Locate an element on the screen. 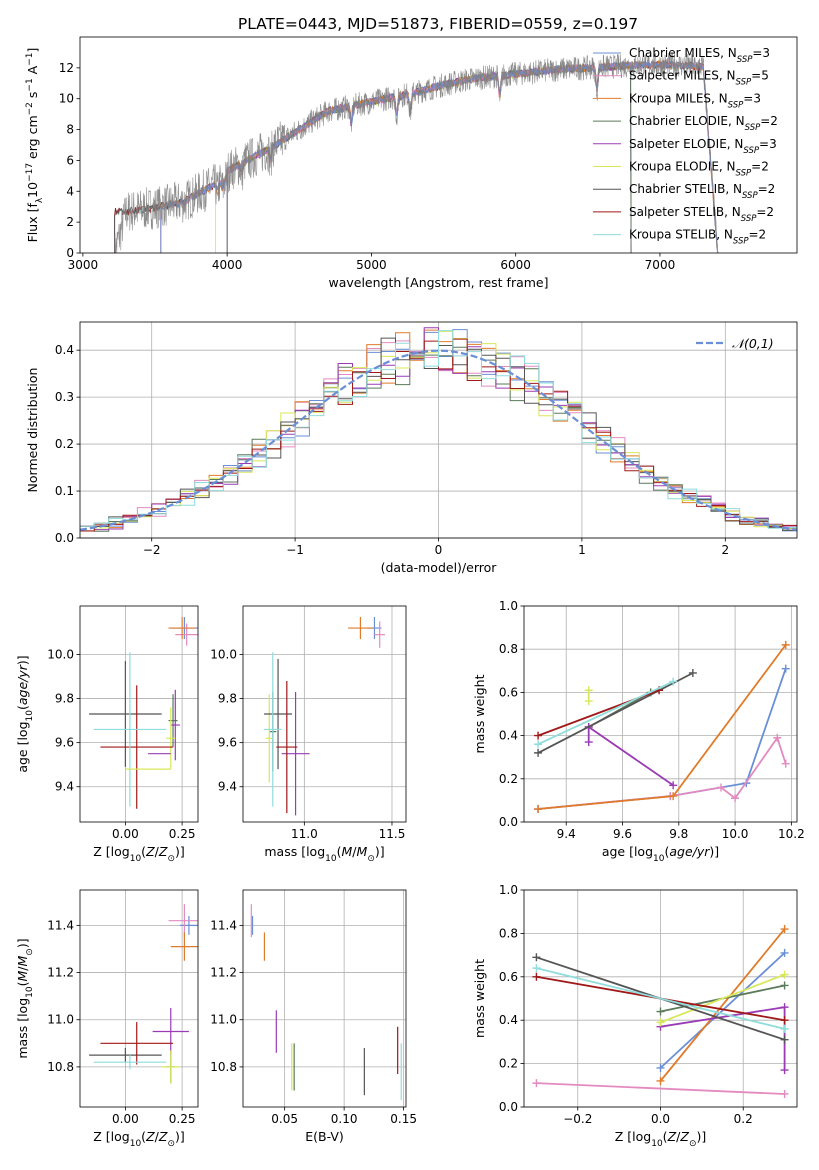 The image size is (819, 1170). x-tick-label: 9.8 is located at coordinates (678, 834).